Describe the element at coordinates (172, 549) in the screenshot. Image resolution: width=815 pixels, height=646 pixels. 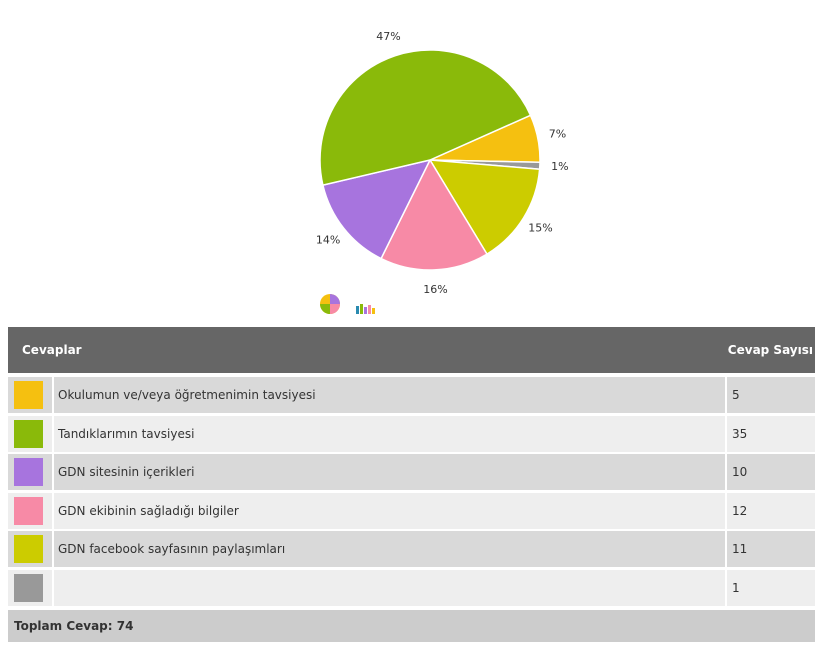
I see `answer-text: GDN facebook sayfasının paylaşımları` at that location.